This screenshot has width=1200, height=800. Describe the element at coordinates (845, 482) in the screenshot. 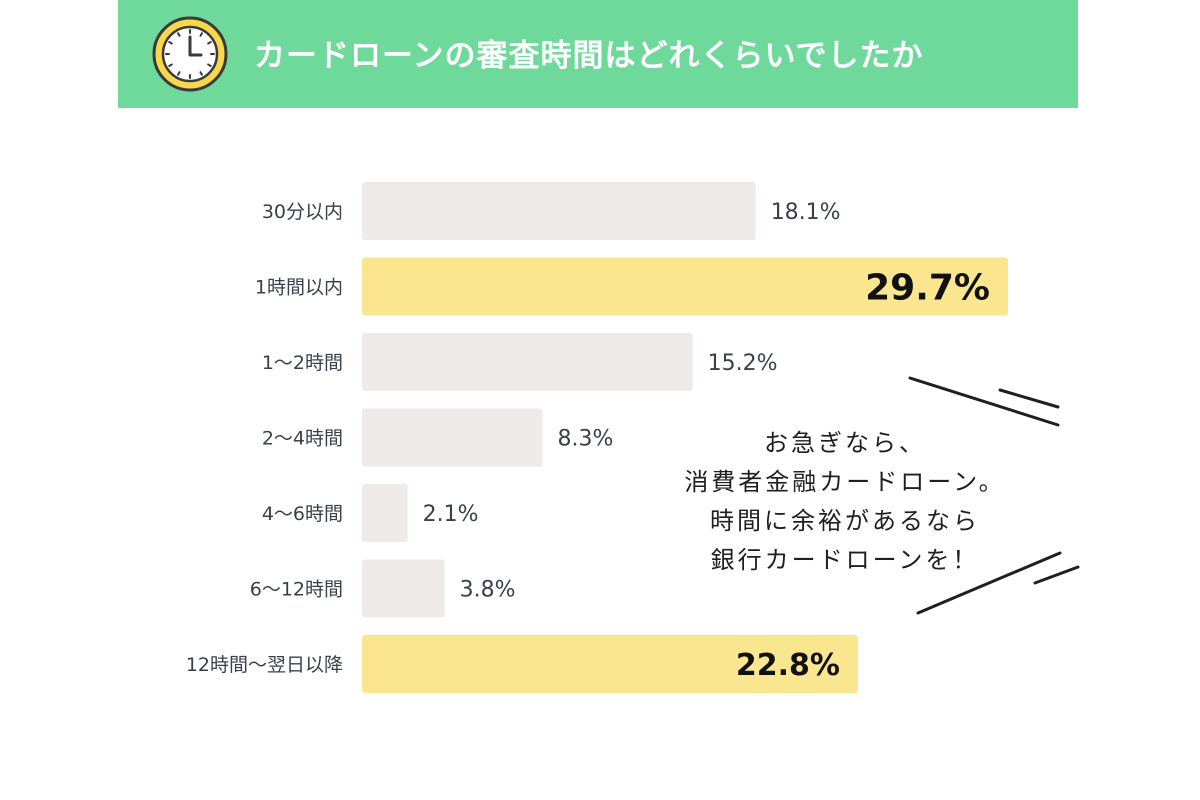

I see `note-line: 消費者金融カードローン。` at that location.